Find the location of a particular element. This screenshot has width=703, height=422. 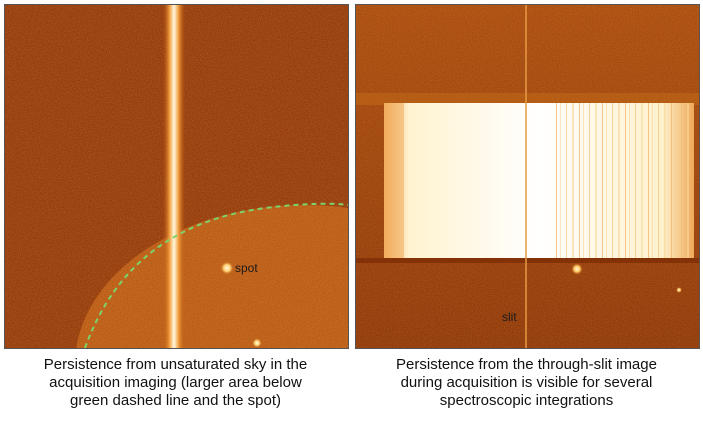

faint-spot is located at coordinates (257, 343).